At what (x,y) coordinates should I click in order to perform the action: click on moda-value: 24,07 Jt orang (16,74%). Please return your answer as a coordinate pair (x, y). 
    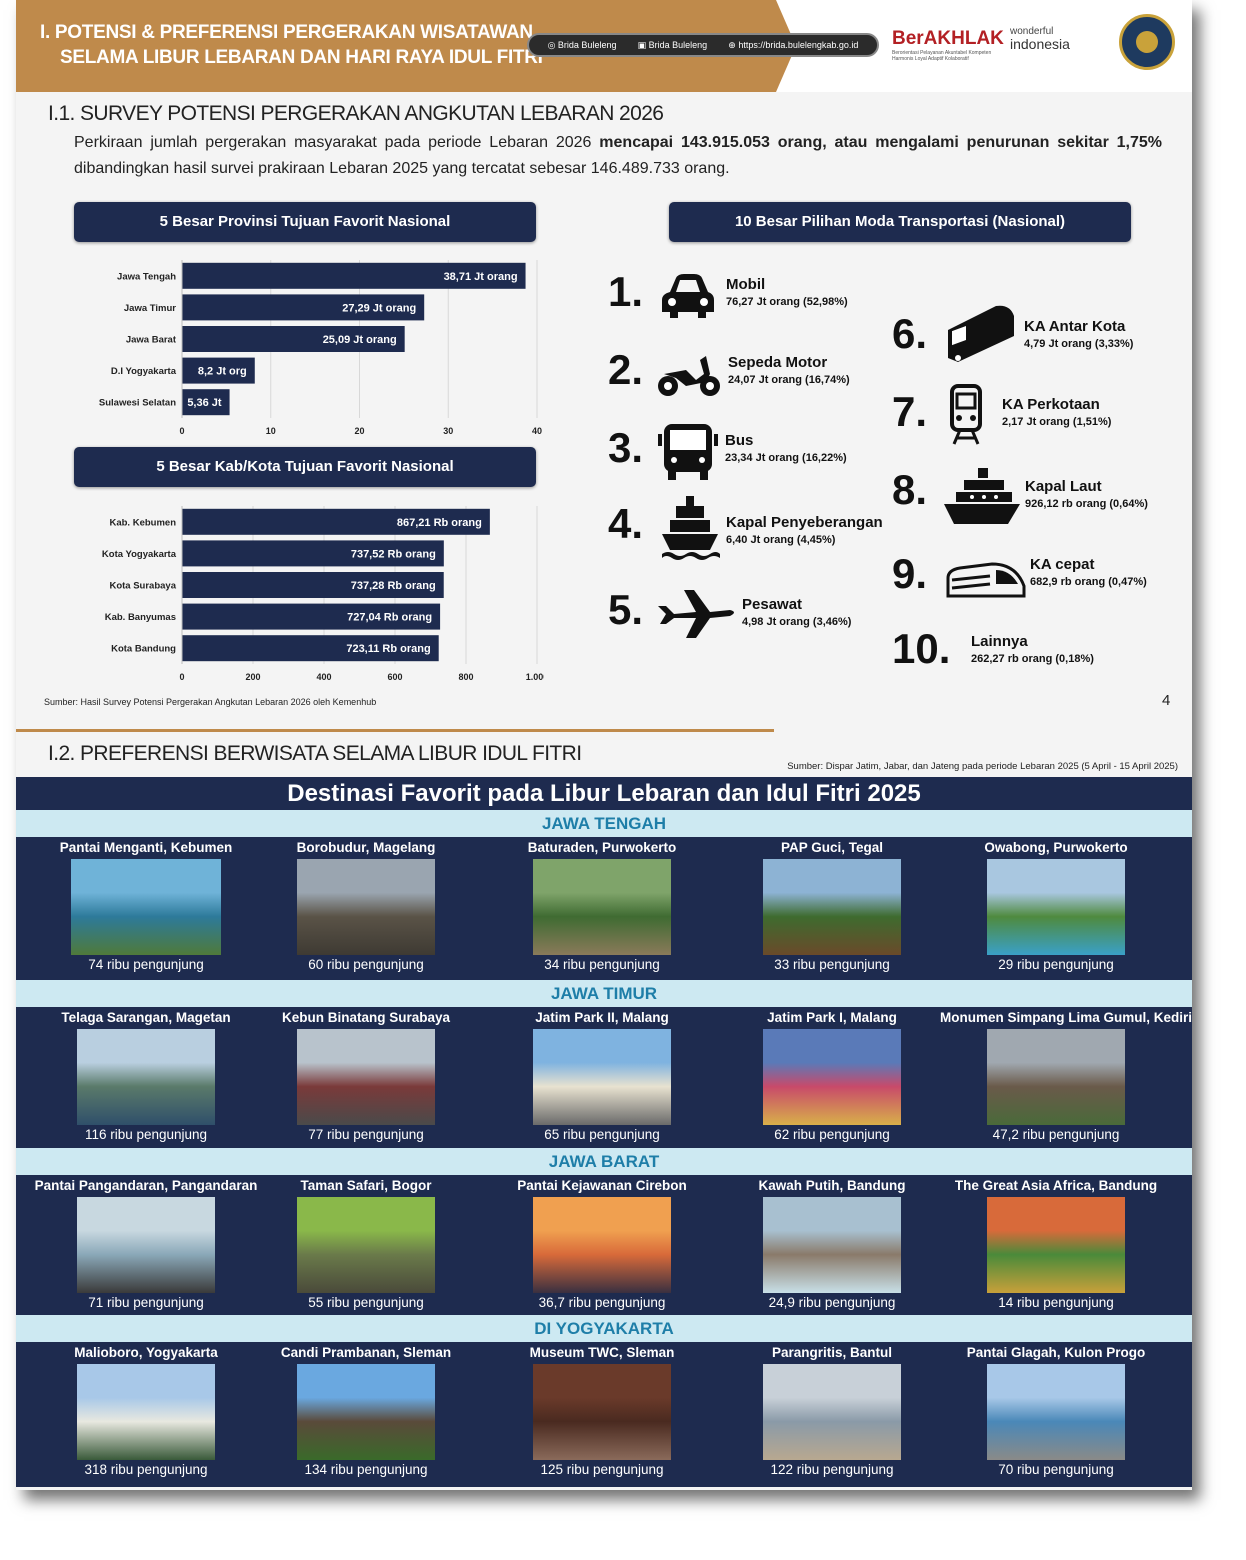
    Looking at the image, I should click on (789, 380).